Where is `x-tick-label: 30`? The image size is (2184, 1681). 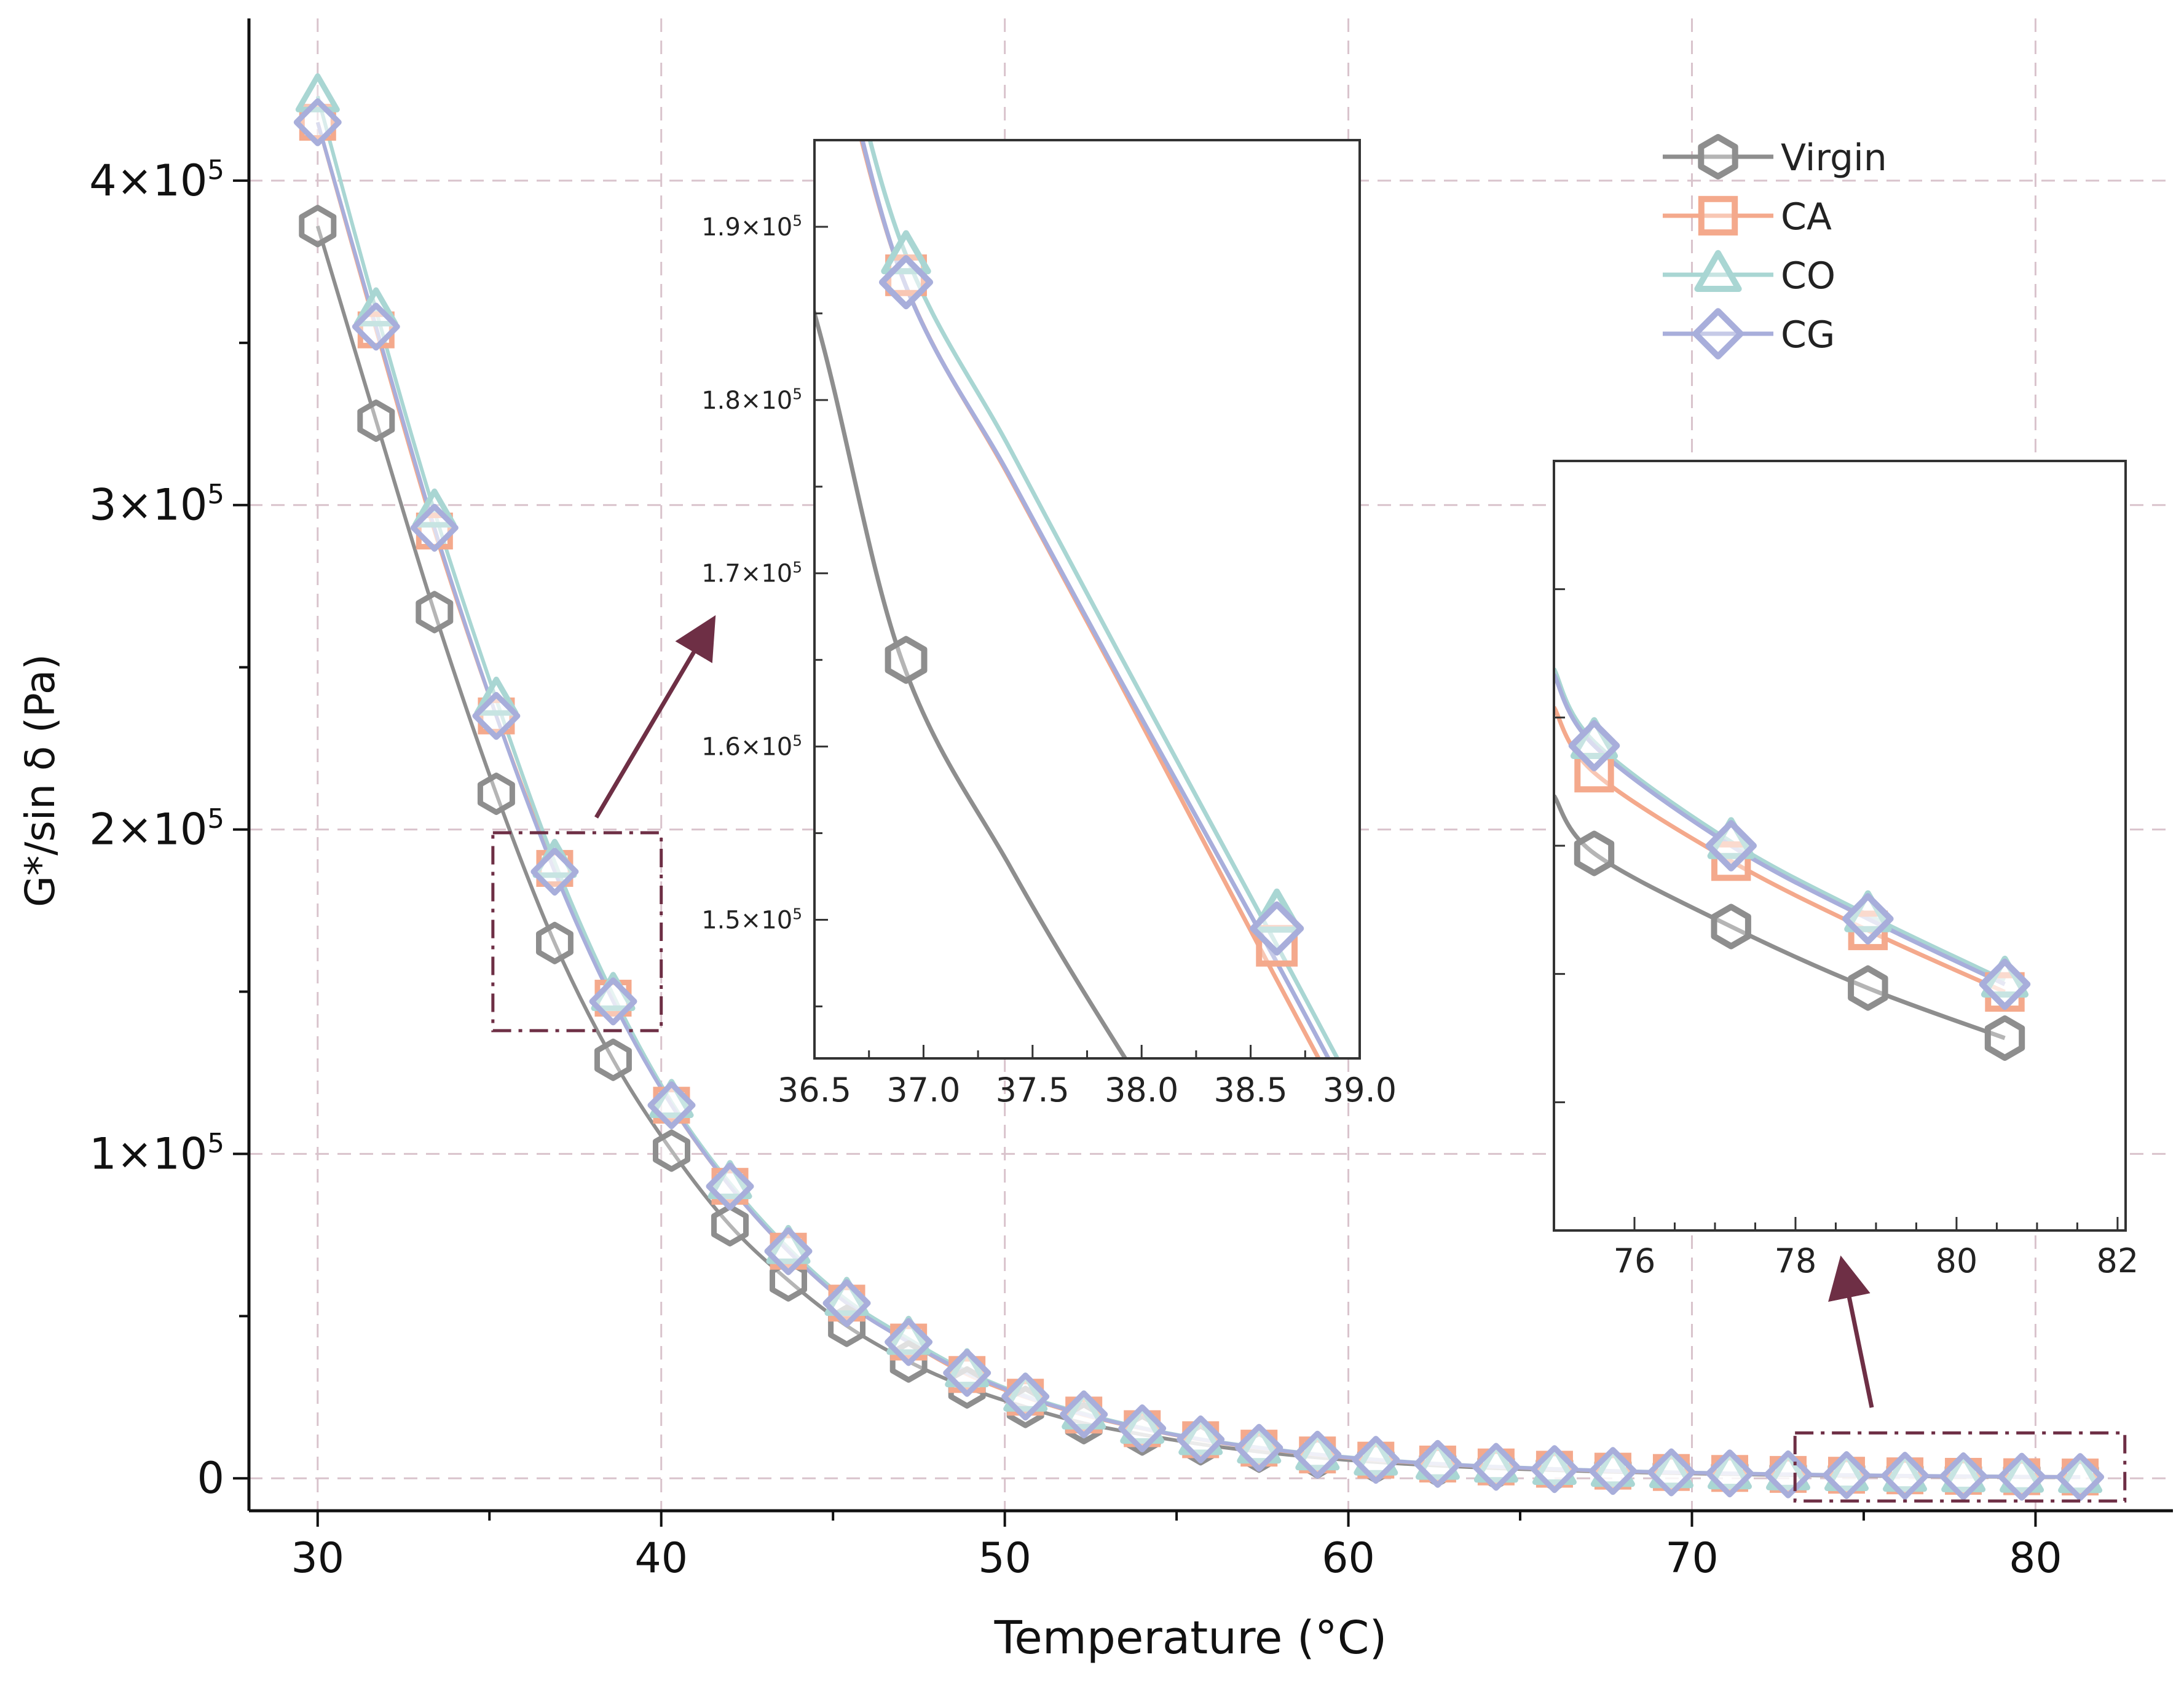 x-tick-label: 30 is located at coordinates (318, 1559).